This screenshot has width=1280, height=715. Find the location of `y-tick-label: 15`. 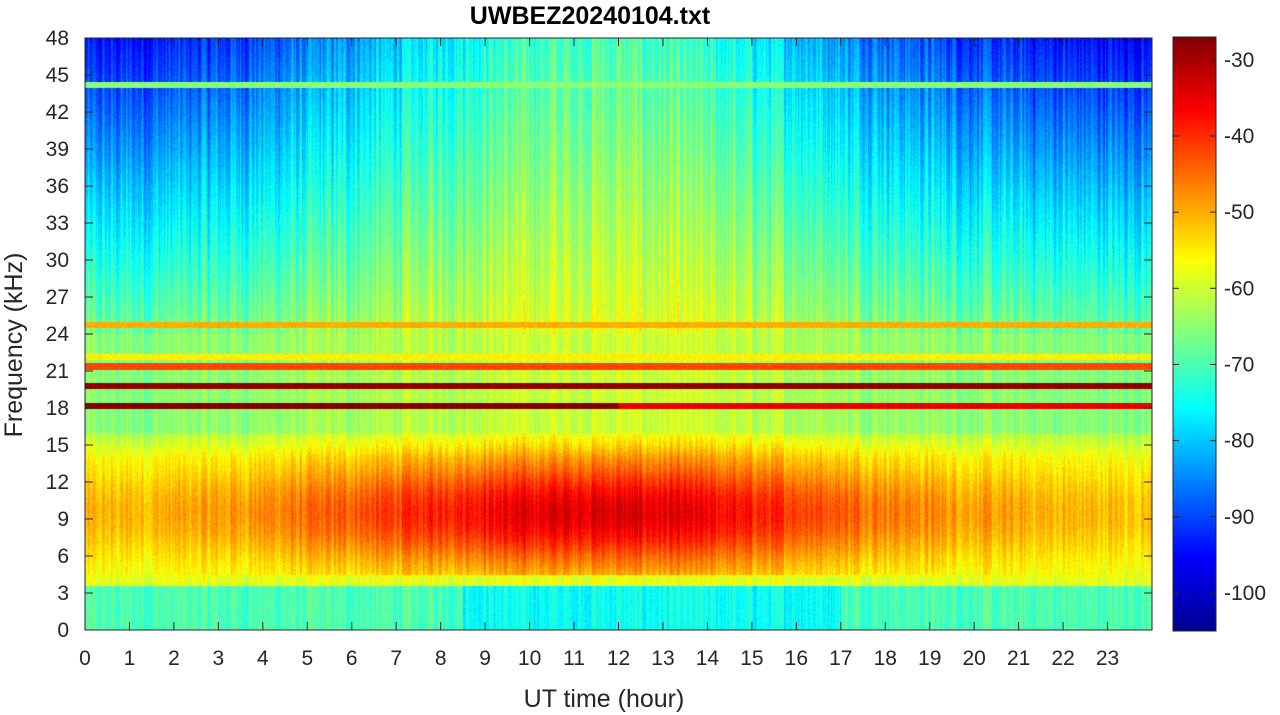

y-tick-label: 15 is located at coordinates (57, 445).